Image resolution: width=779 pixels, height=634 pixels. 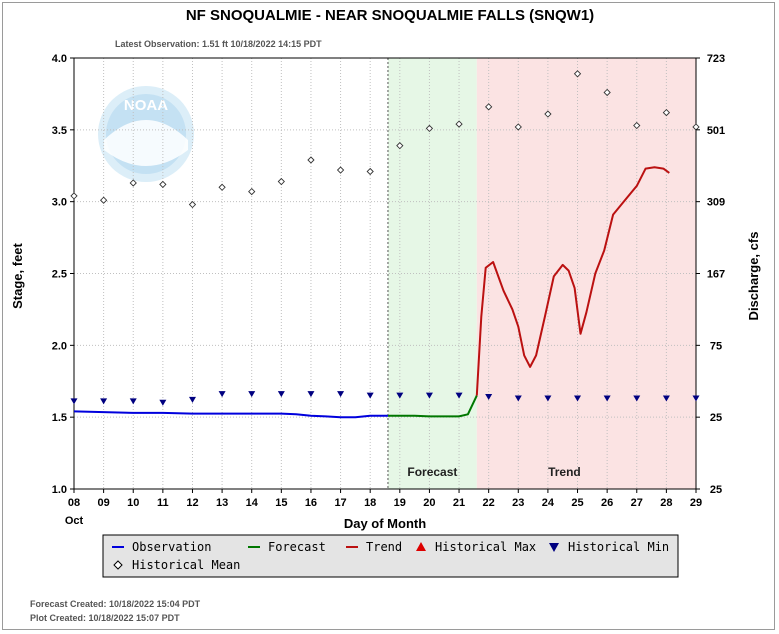 I want to click on y-tick-label: 1.5, so click(x=59, y=418).